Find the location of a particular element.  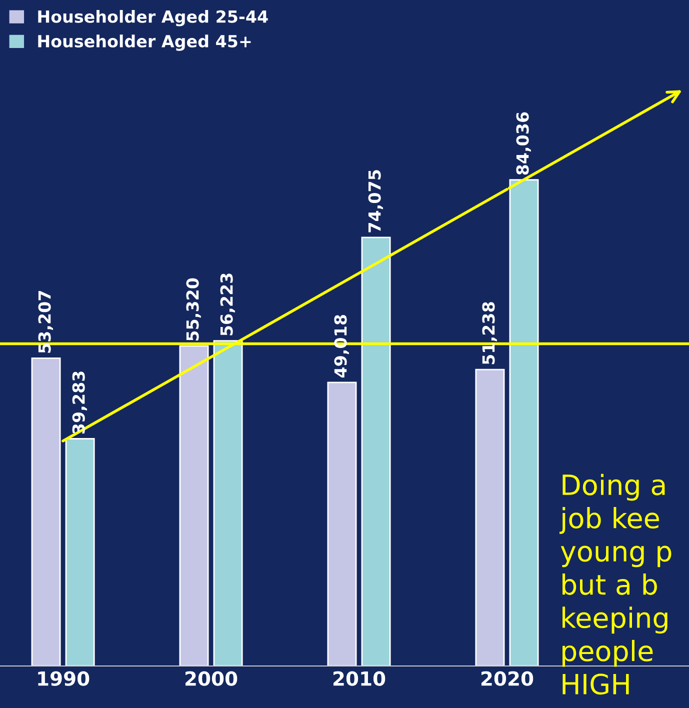

legend-label: Householder Aged 45+ is located at coordinates (144, 42).